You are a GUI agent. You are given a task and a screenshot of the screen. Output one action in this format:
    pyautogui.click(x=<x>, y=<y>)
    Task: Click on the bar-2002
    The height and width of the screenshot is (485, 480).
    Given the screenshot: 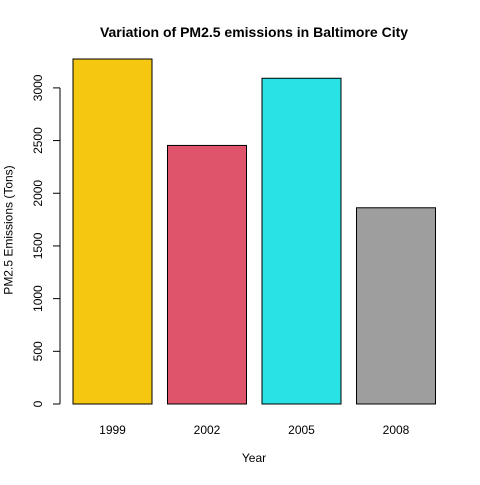 What is the action you would take?
    pyautogui.click(x=207, y=274)
    